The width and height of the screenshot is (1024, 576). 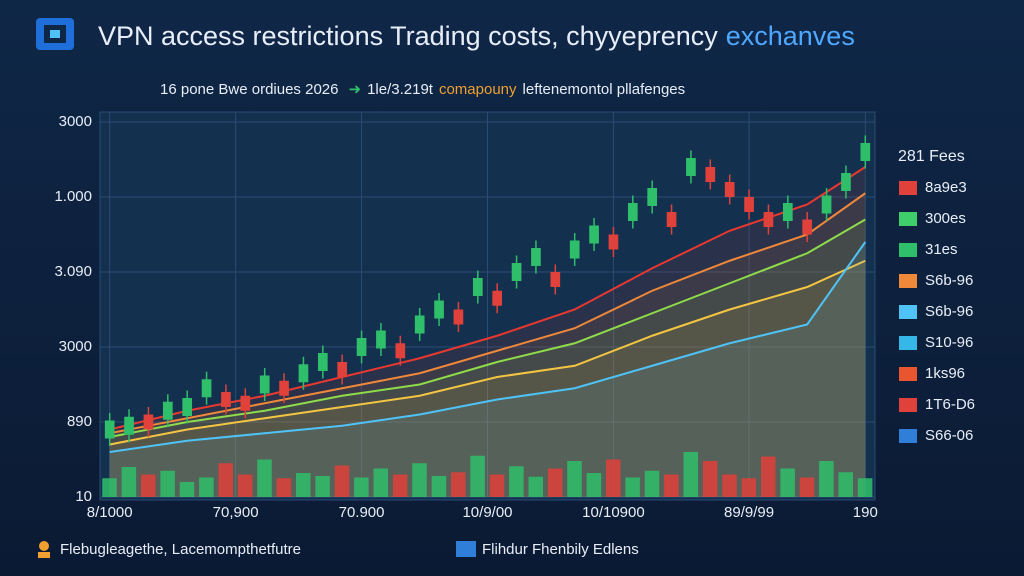 What do you see at coordinates (55, 34) in the screenshot?
I see `title-icon` at bounding box center [55, 34].